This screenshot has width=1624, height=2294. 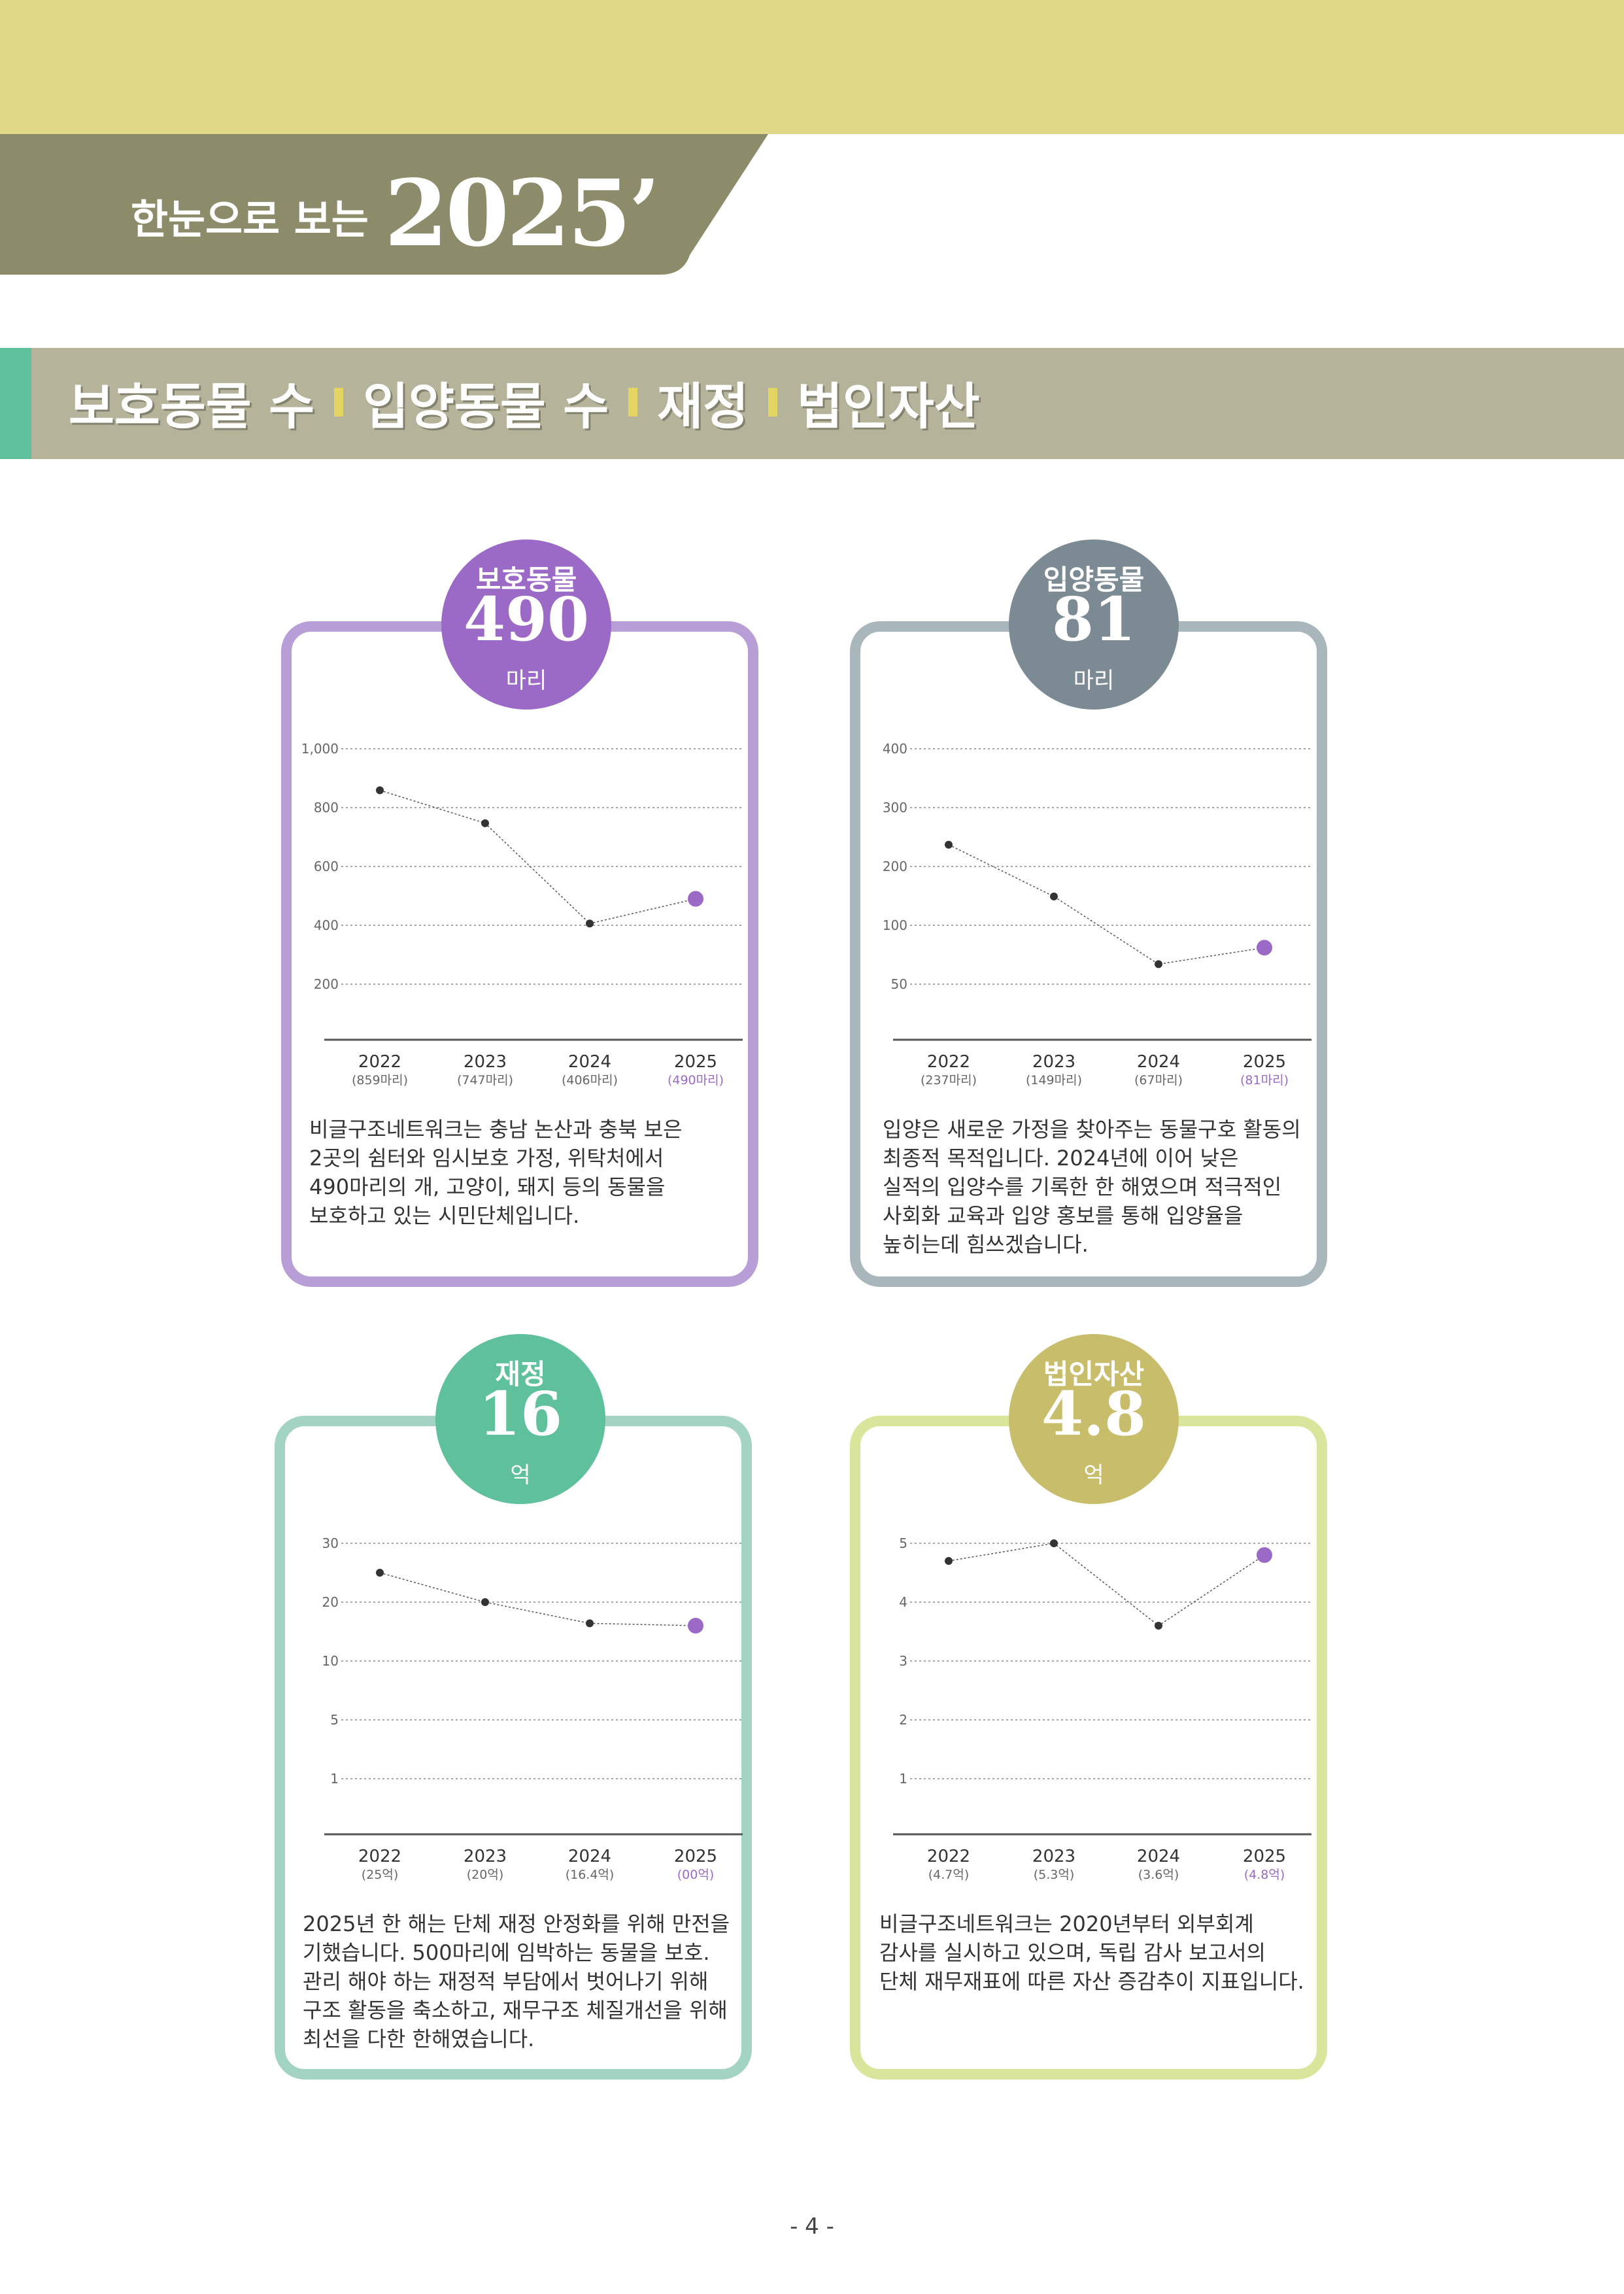 I want to click on y-tick-label: 10, so click(x=330, y=1661).